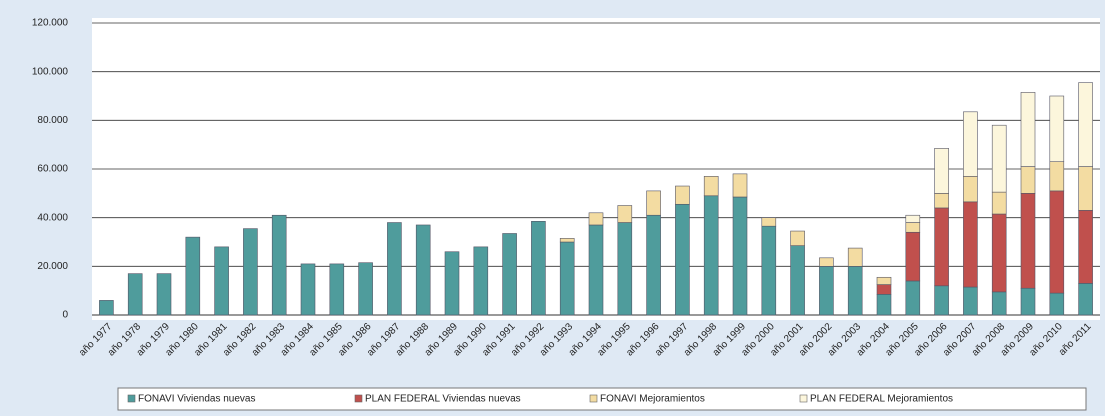 This screenshot has height=416, width=1105. What do you see at coordinates (881, 399) in the screenshot?
I see `legend-label: PLAN FEDERAL Mejoramientos` at bounding box center [881, 399].